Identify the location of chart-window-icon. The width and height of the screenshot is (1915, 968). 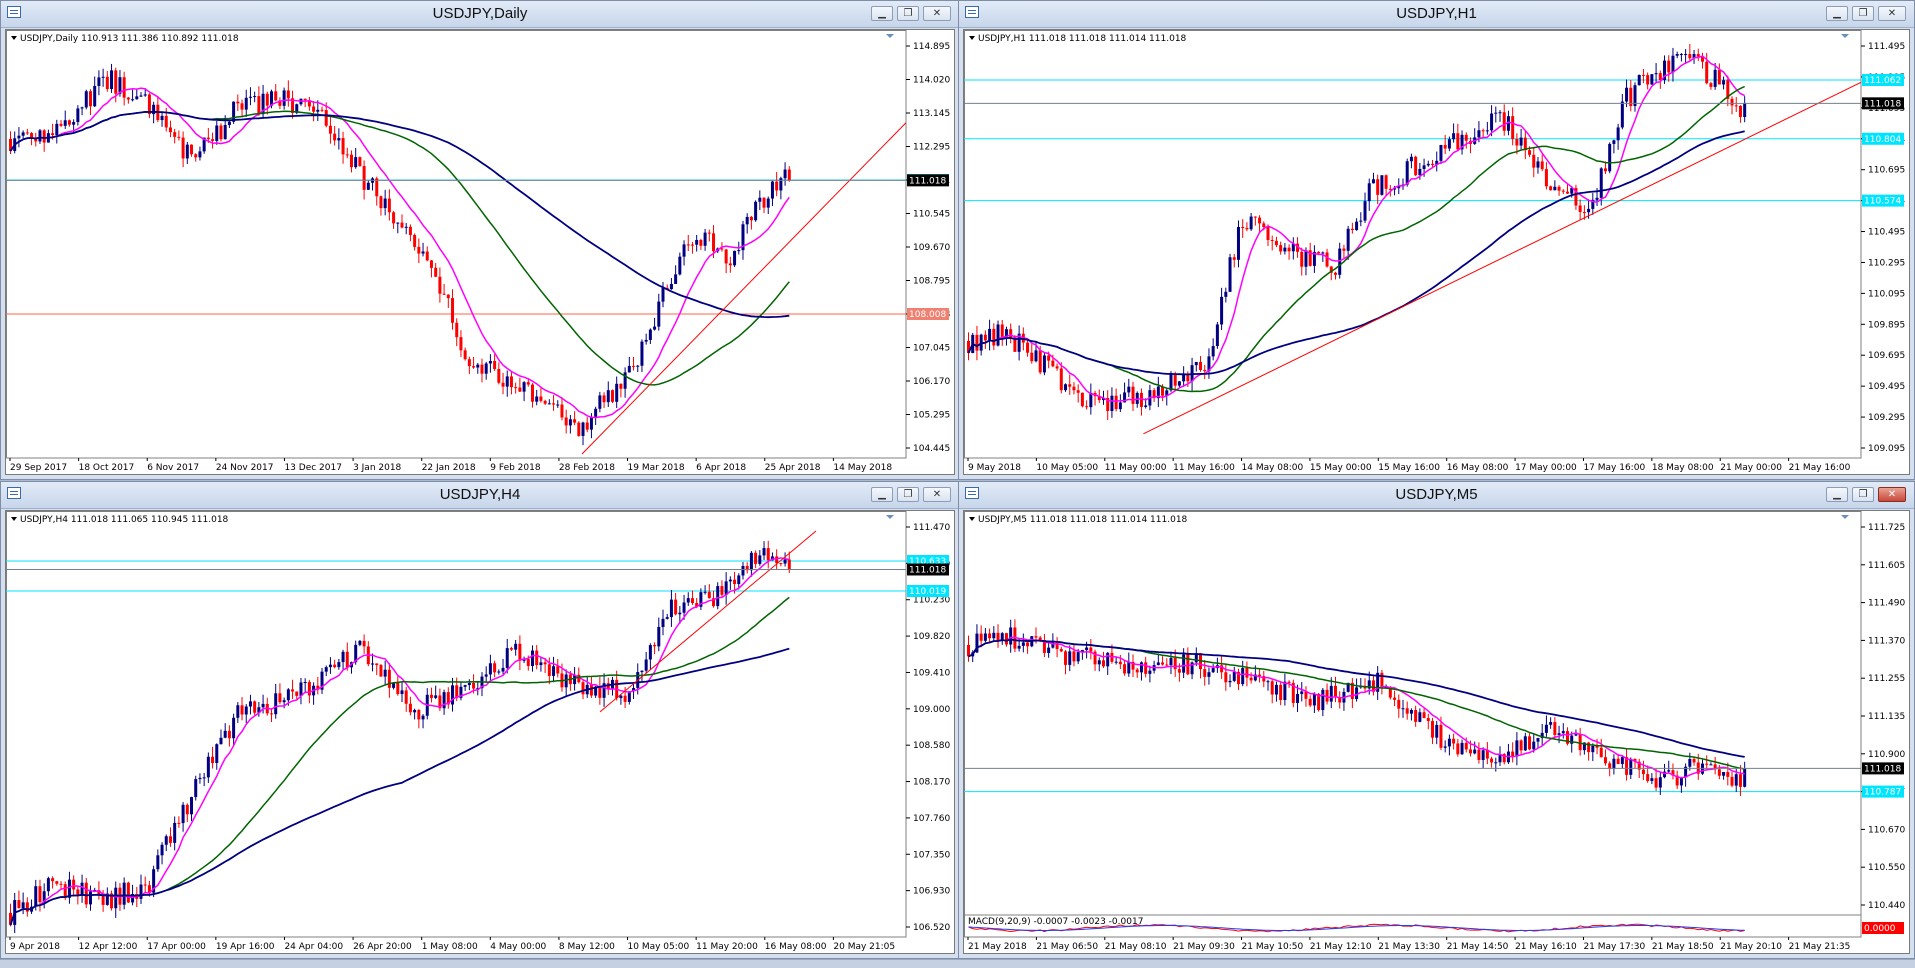
(14, 493).